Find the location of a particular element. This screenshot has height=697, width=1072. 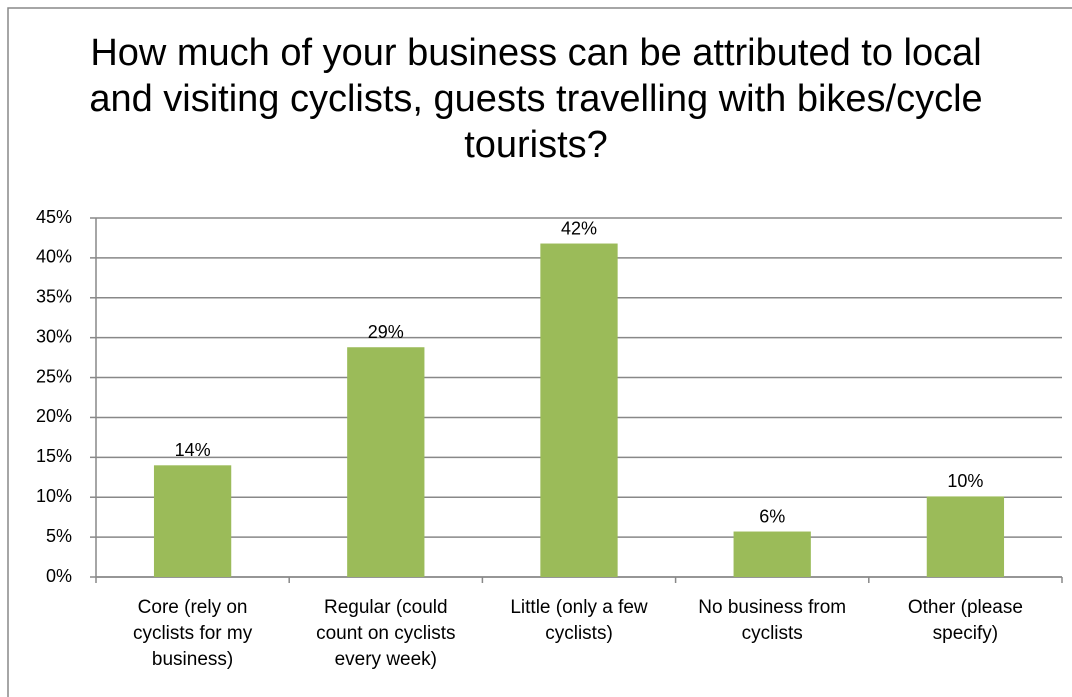

y-tick-label: 45% is located at coordinates (54, 217).